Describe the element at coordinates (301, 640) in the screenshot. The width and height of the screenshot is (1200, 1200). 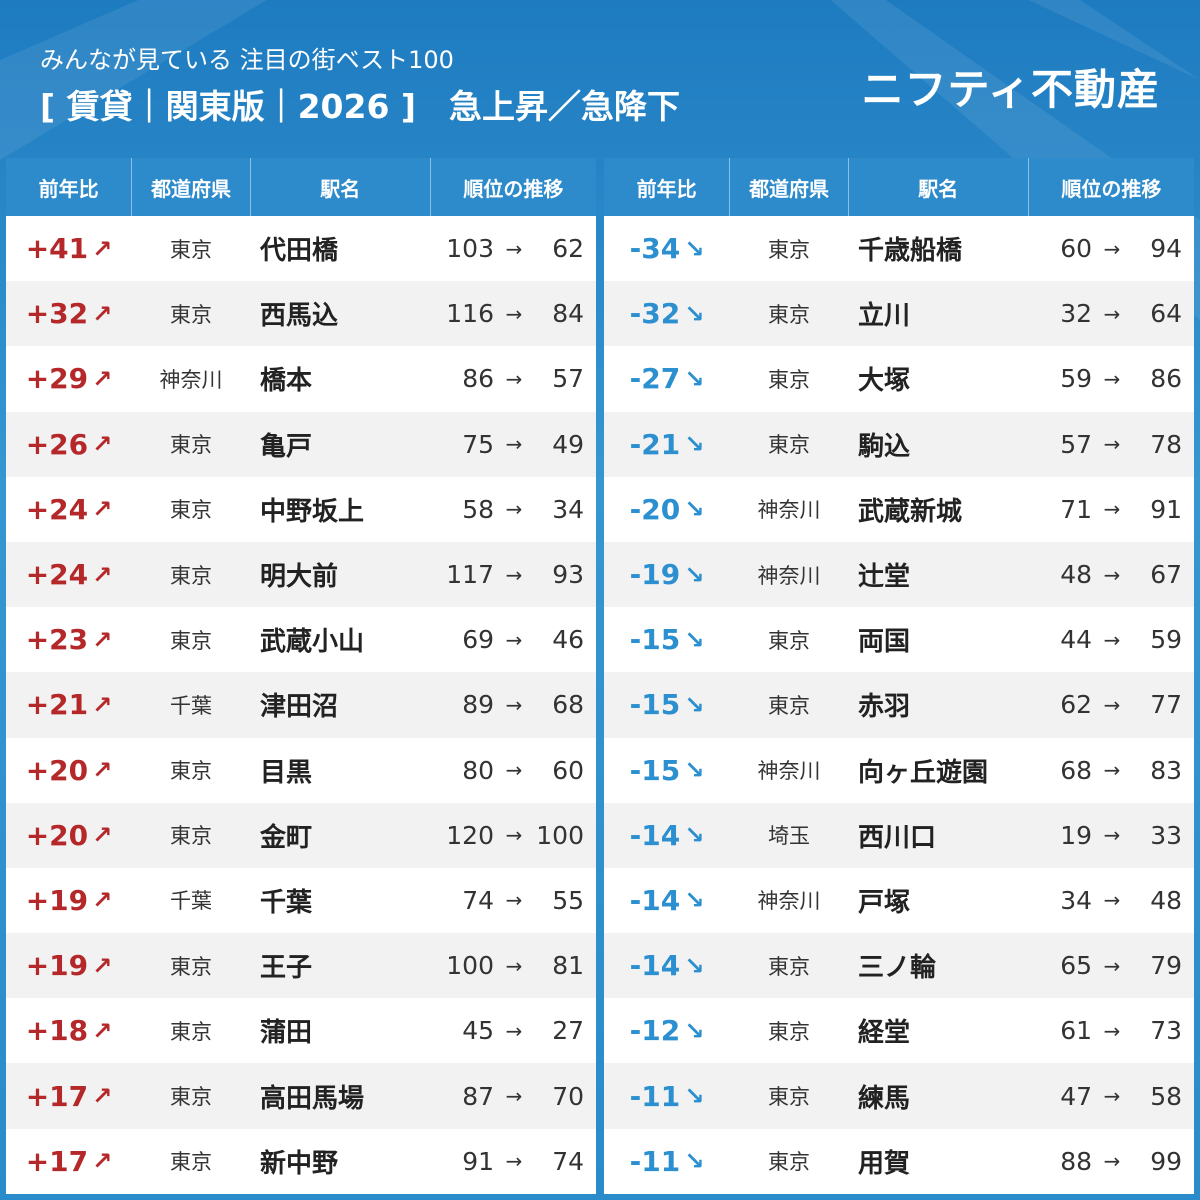
I see `table-row: +23 ↗ 東京 武蔵小山 69 → 46` at that location.